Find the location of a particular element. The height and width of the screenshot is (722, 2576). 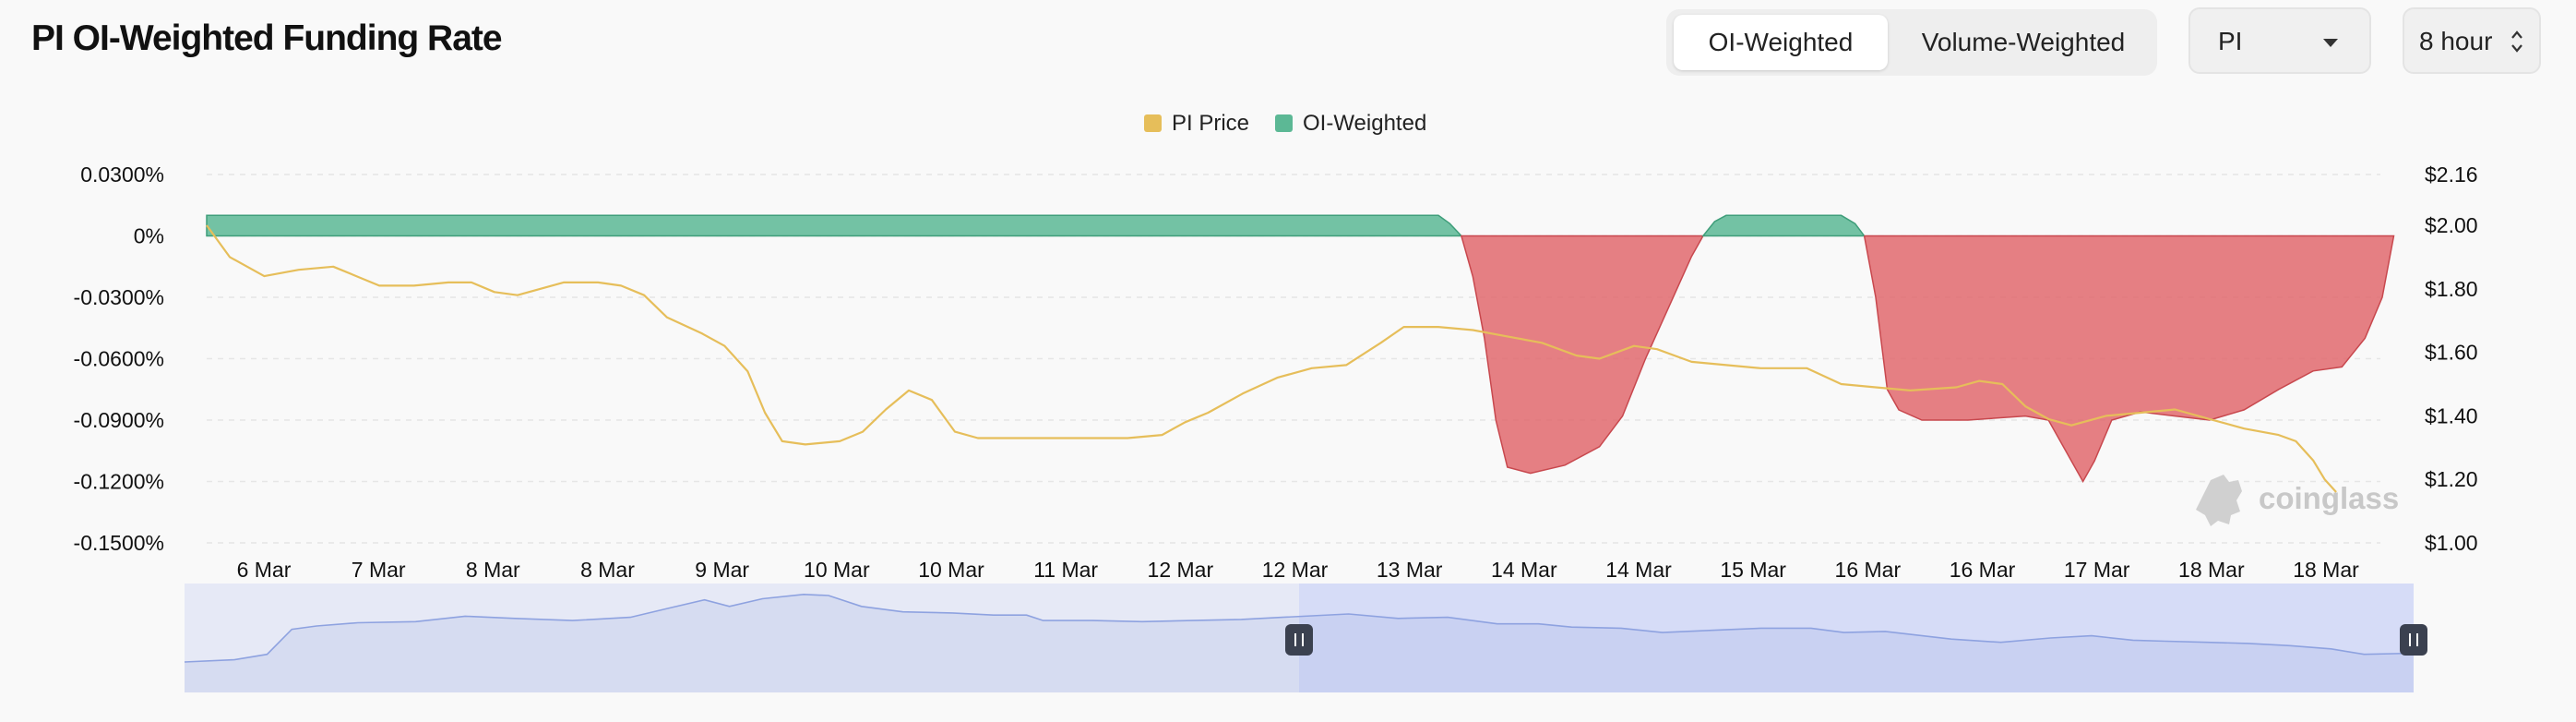

y-left-tick: -0.0900% is located at coordinates (119, 420).